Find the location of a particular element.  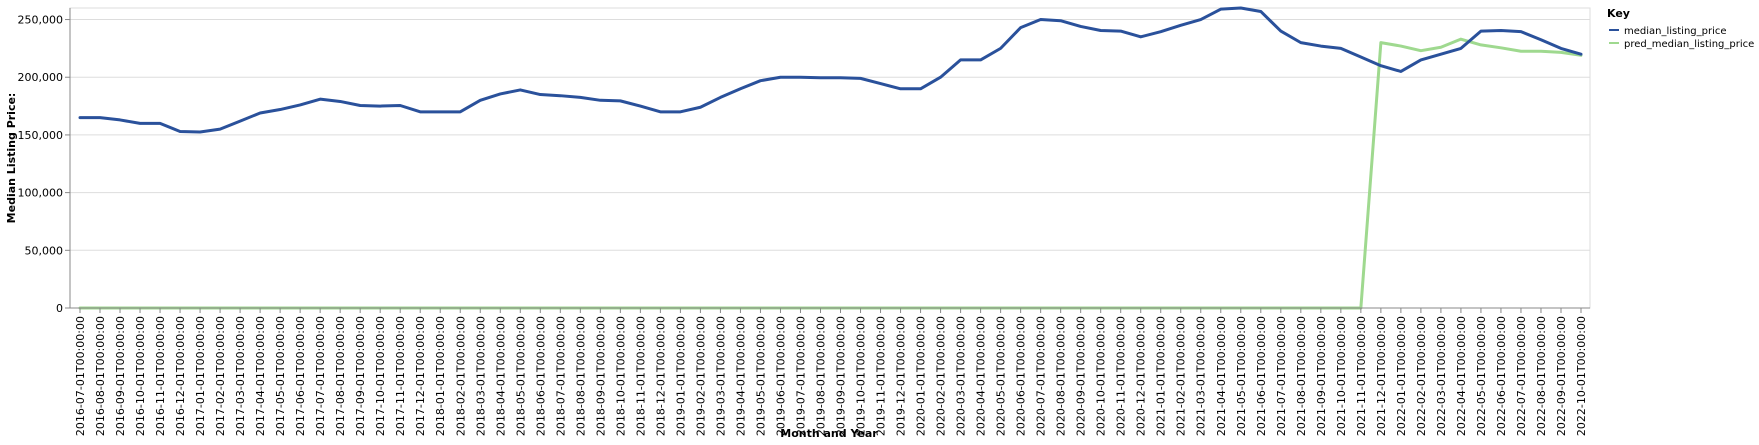

x-tick-label: 2019-01-01T00:00:00 is located at coordinates (680, 376).